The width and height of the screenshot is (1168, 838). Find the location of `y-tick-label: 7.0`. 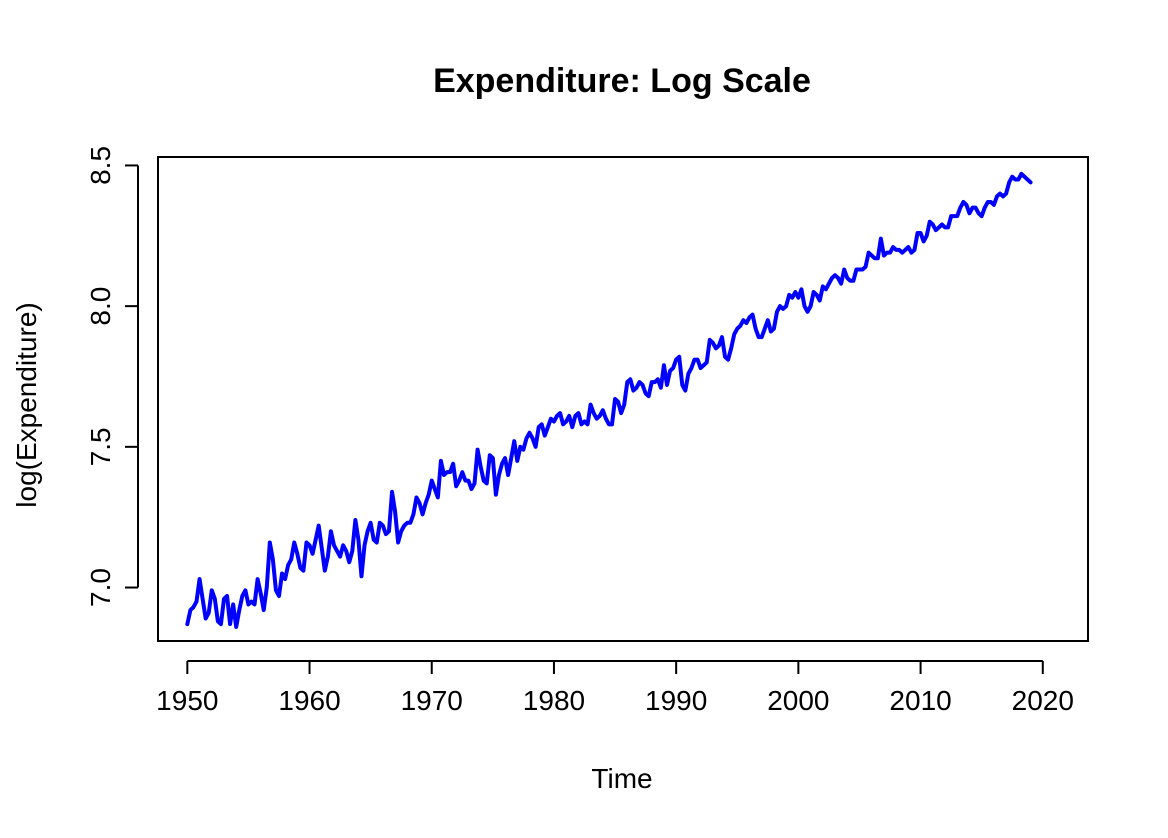

y-tick-label: 7.0 is located at coordinates (100, 587).